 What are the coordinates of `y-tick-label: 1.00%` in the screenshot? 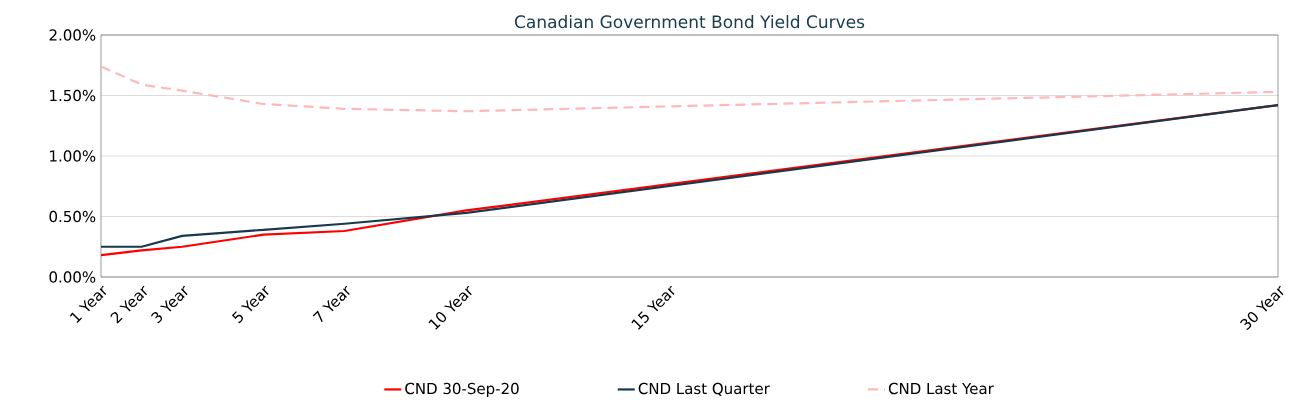 It's located at (73, 156).